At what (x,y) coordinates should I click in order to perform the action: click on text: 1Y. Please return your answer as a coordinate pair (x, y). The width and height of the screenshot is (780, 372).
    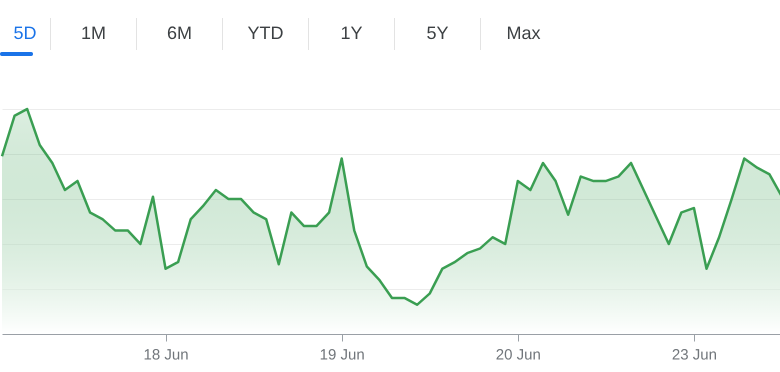
    Looking at the image, I should click on (351, 34).